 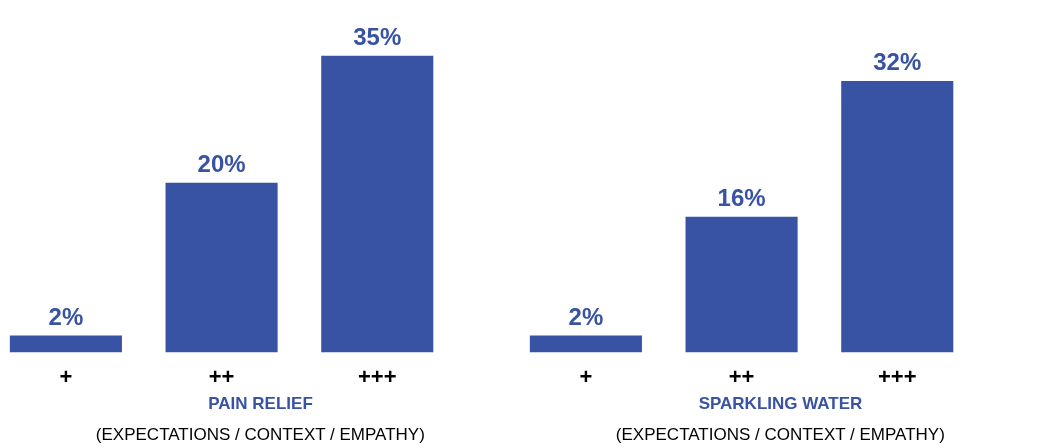 What do you see at coordinates (221, 163) in the screenshot?
I see `data-label: 20%` at bounding box center [221, 163].